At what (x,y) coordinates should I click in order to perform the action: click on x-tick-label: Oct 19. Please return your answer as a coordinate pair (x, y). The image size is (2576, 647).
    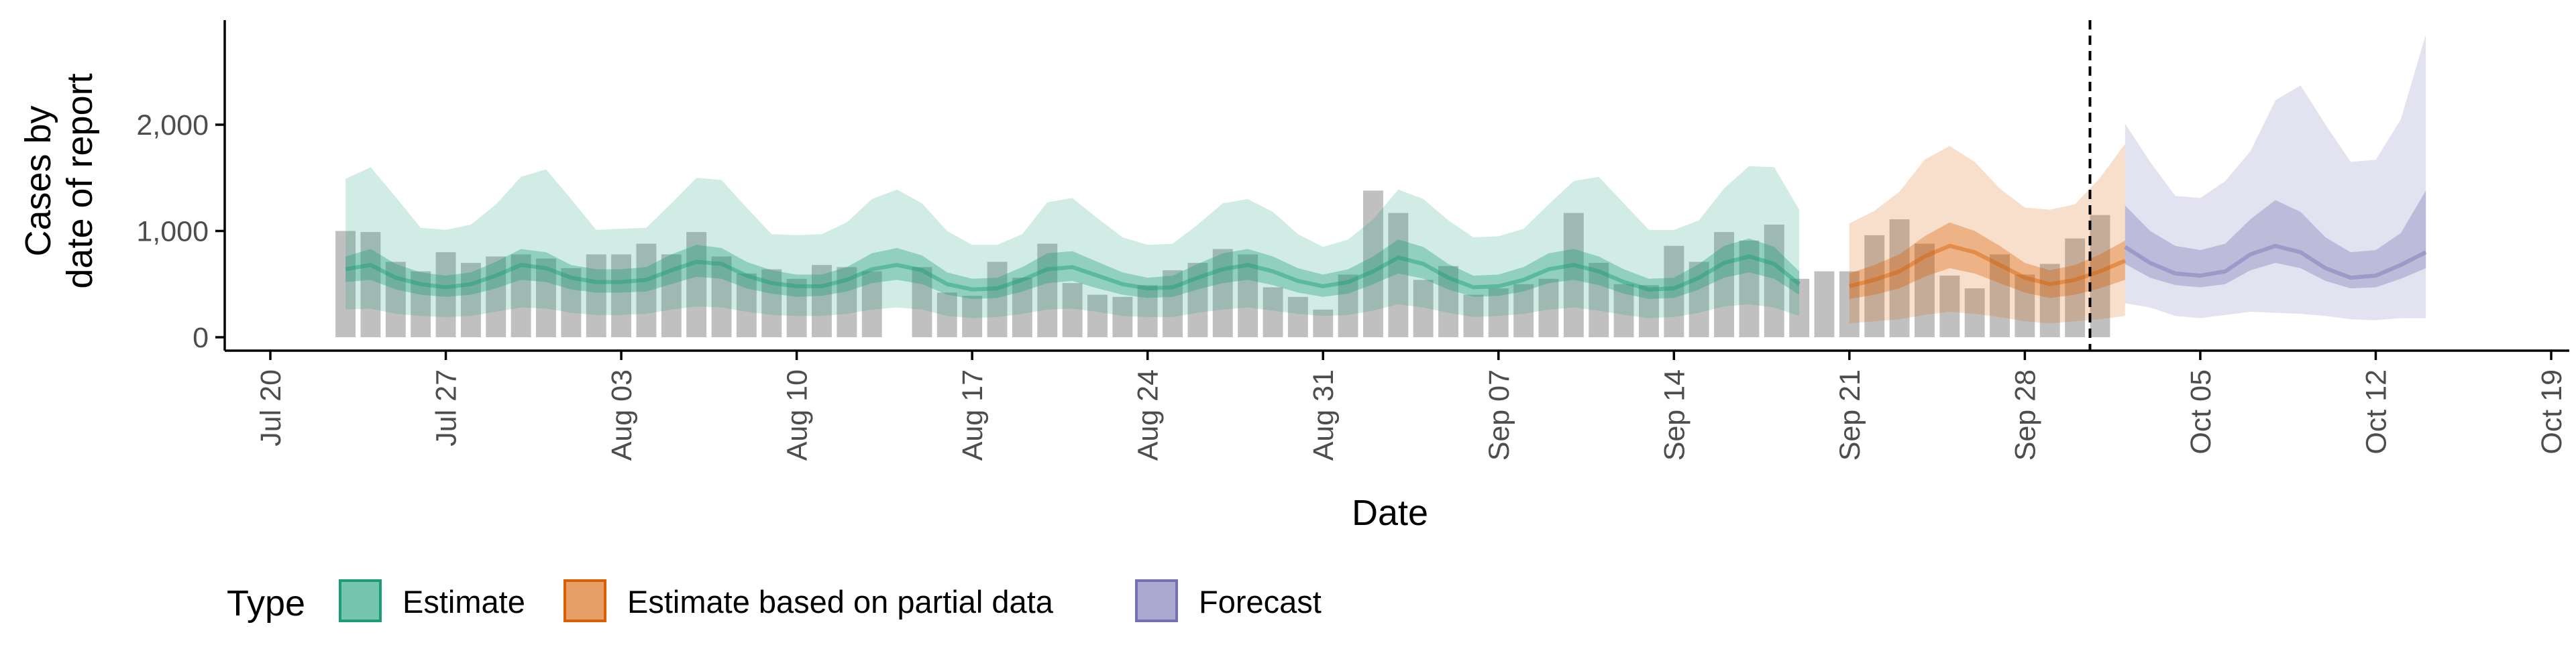
    Looking at the image, I should click on (2552, 412).